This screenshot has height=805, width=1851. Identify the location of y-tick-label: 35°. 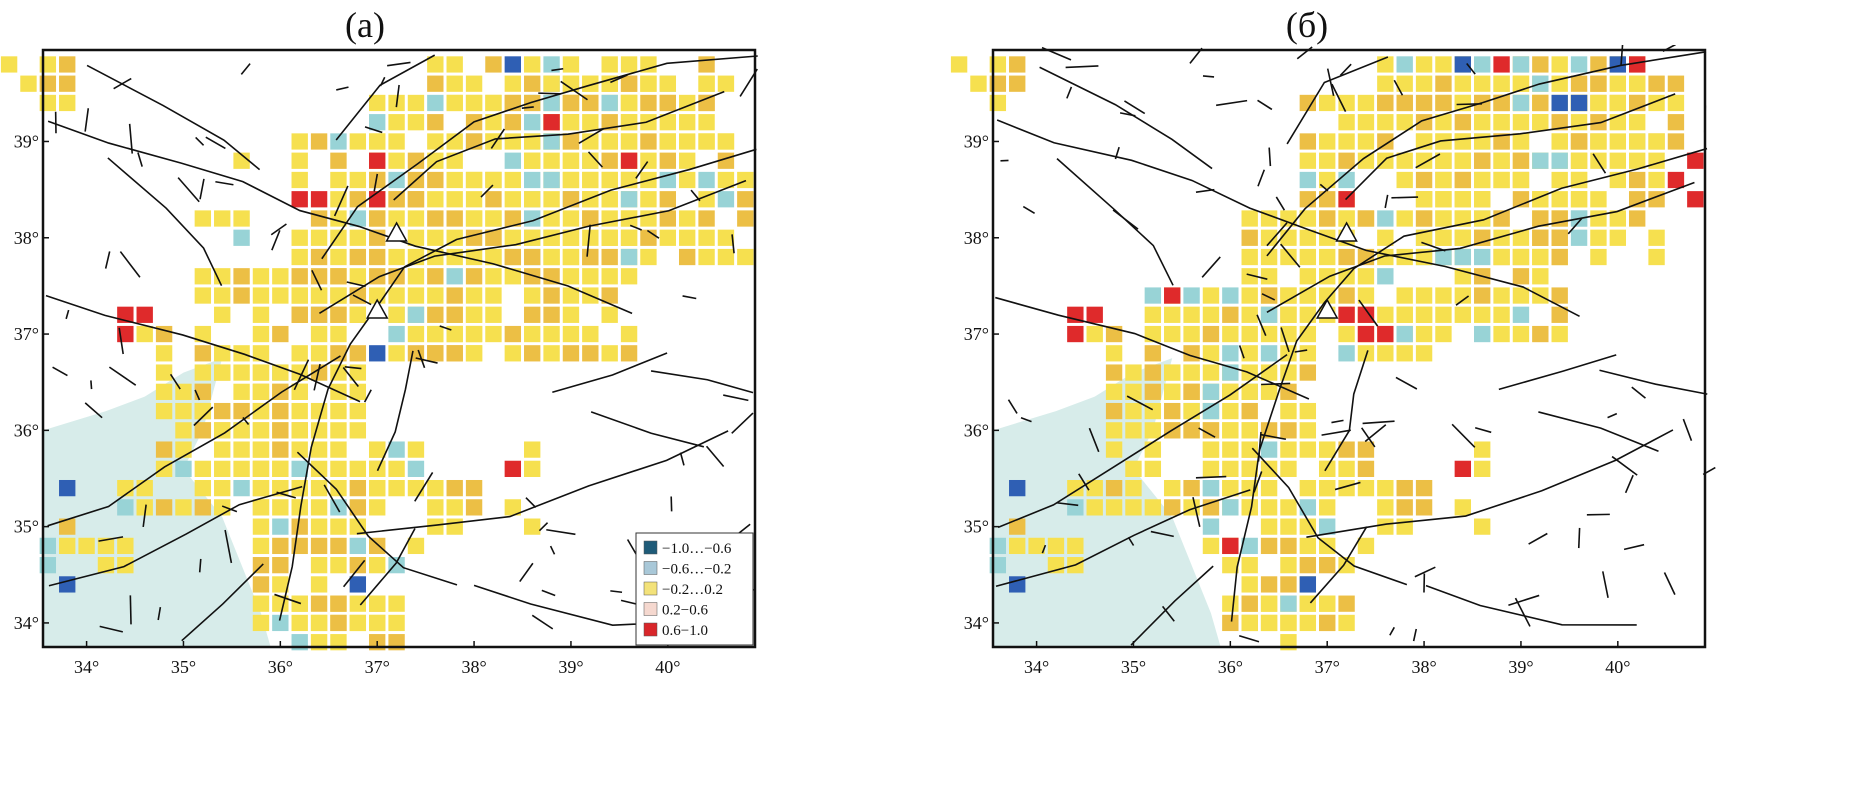
(26, 527).